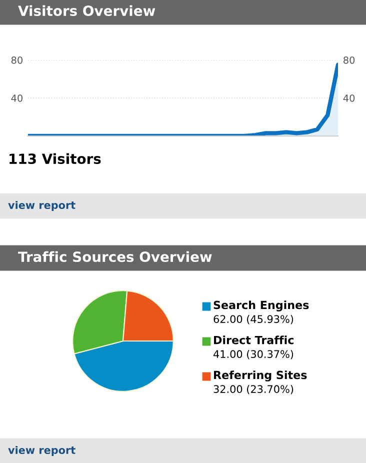  Describe the element at coordinates (261, 306) in the screenshot. I see `legend-label: Search Engines` at that location.